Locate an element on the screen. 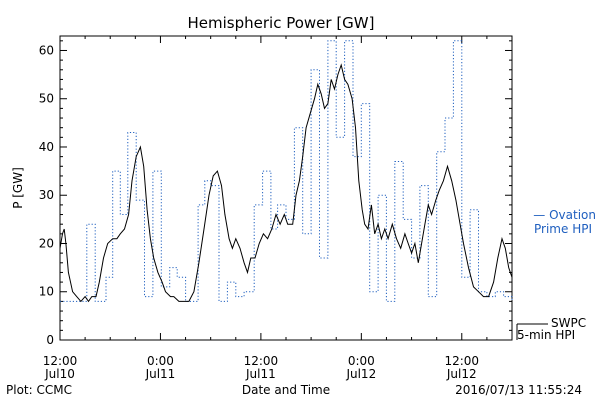 This screenshot has height=400, width=600. y-axis-label: P [GW] is located at coordinates (18, 188).